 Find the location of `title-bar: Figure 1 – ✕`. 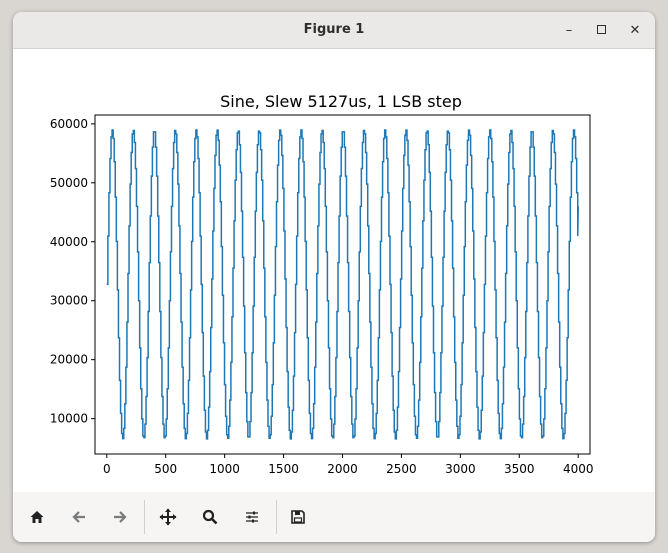

title-bar: Figure 1 – ✕ is located at coordinates (334, 30).